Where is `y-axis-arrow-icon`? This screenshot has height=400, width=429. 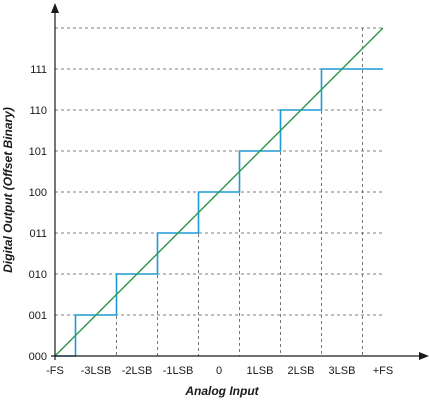
y-axis-arrow-icon is located at coordinates (55, 8).